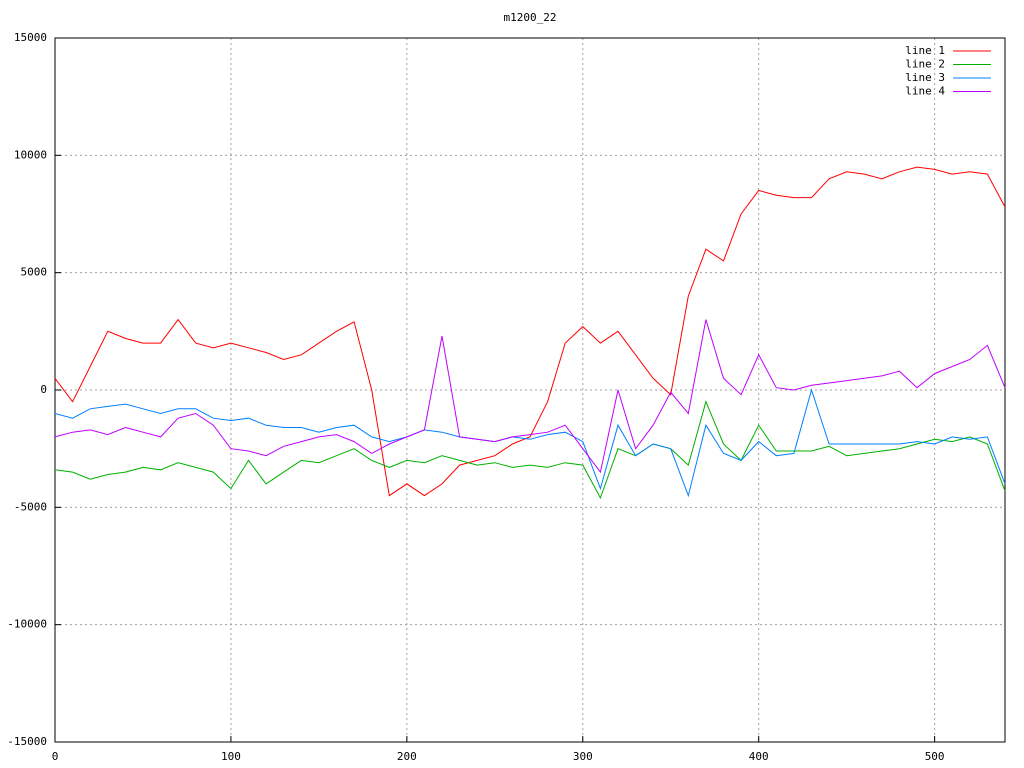  What do you see at coordinates (27, 624) in the screenshot?
I see `y-tick-label: -10000` at bounding box center [27, 624].